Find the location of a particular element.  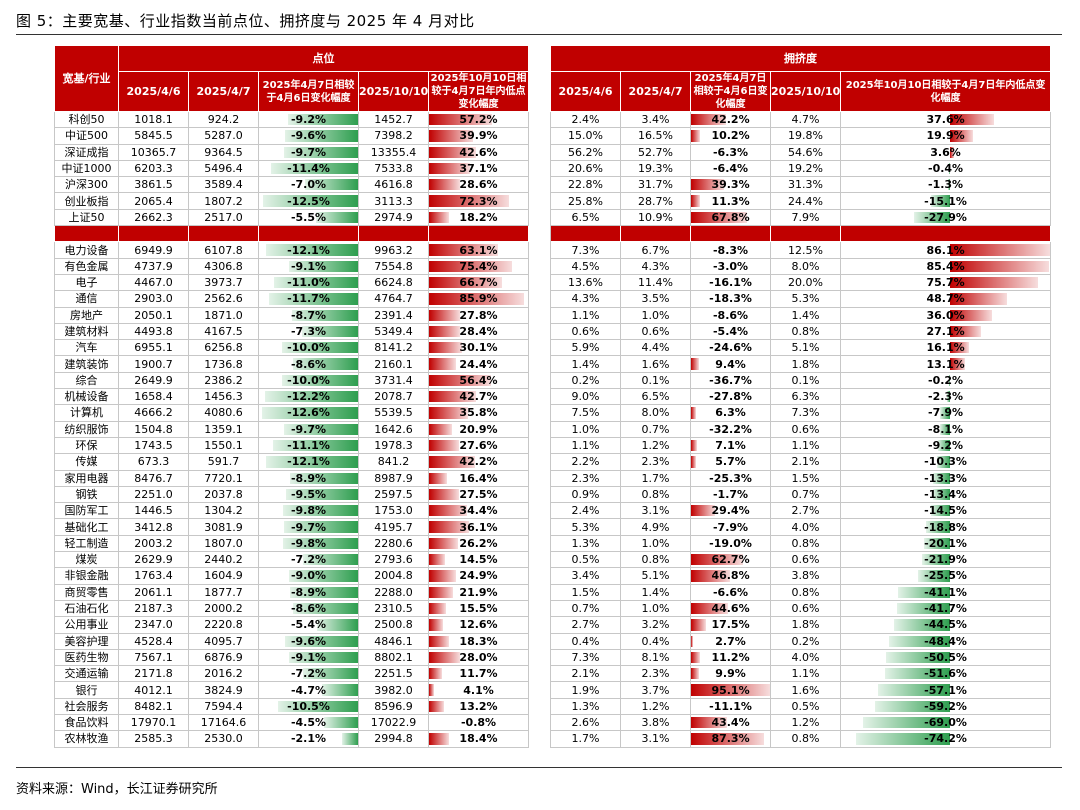

table-cell: 医药生物 is located at coordinates (86, 657).